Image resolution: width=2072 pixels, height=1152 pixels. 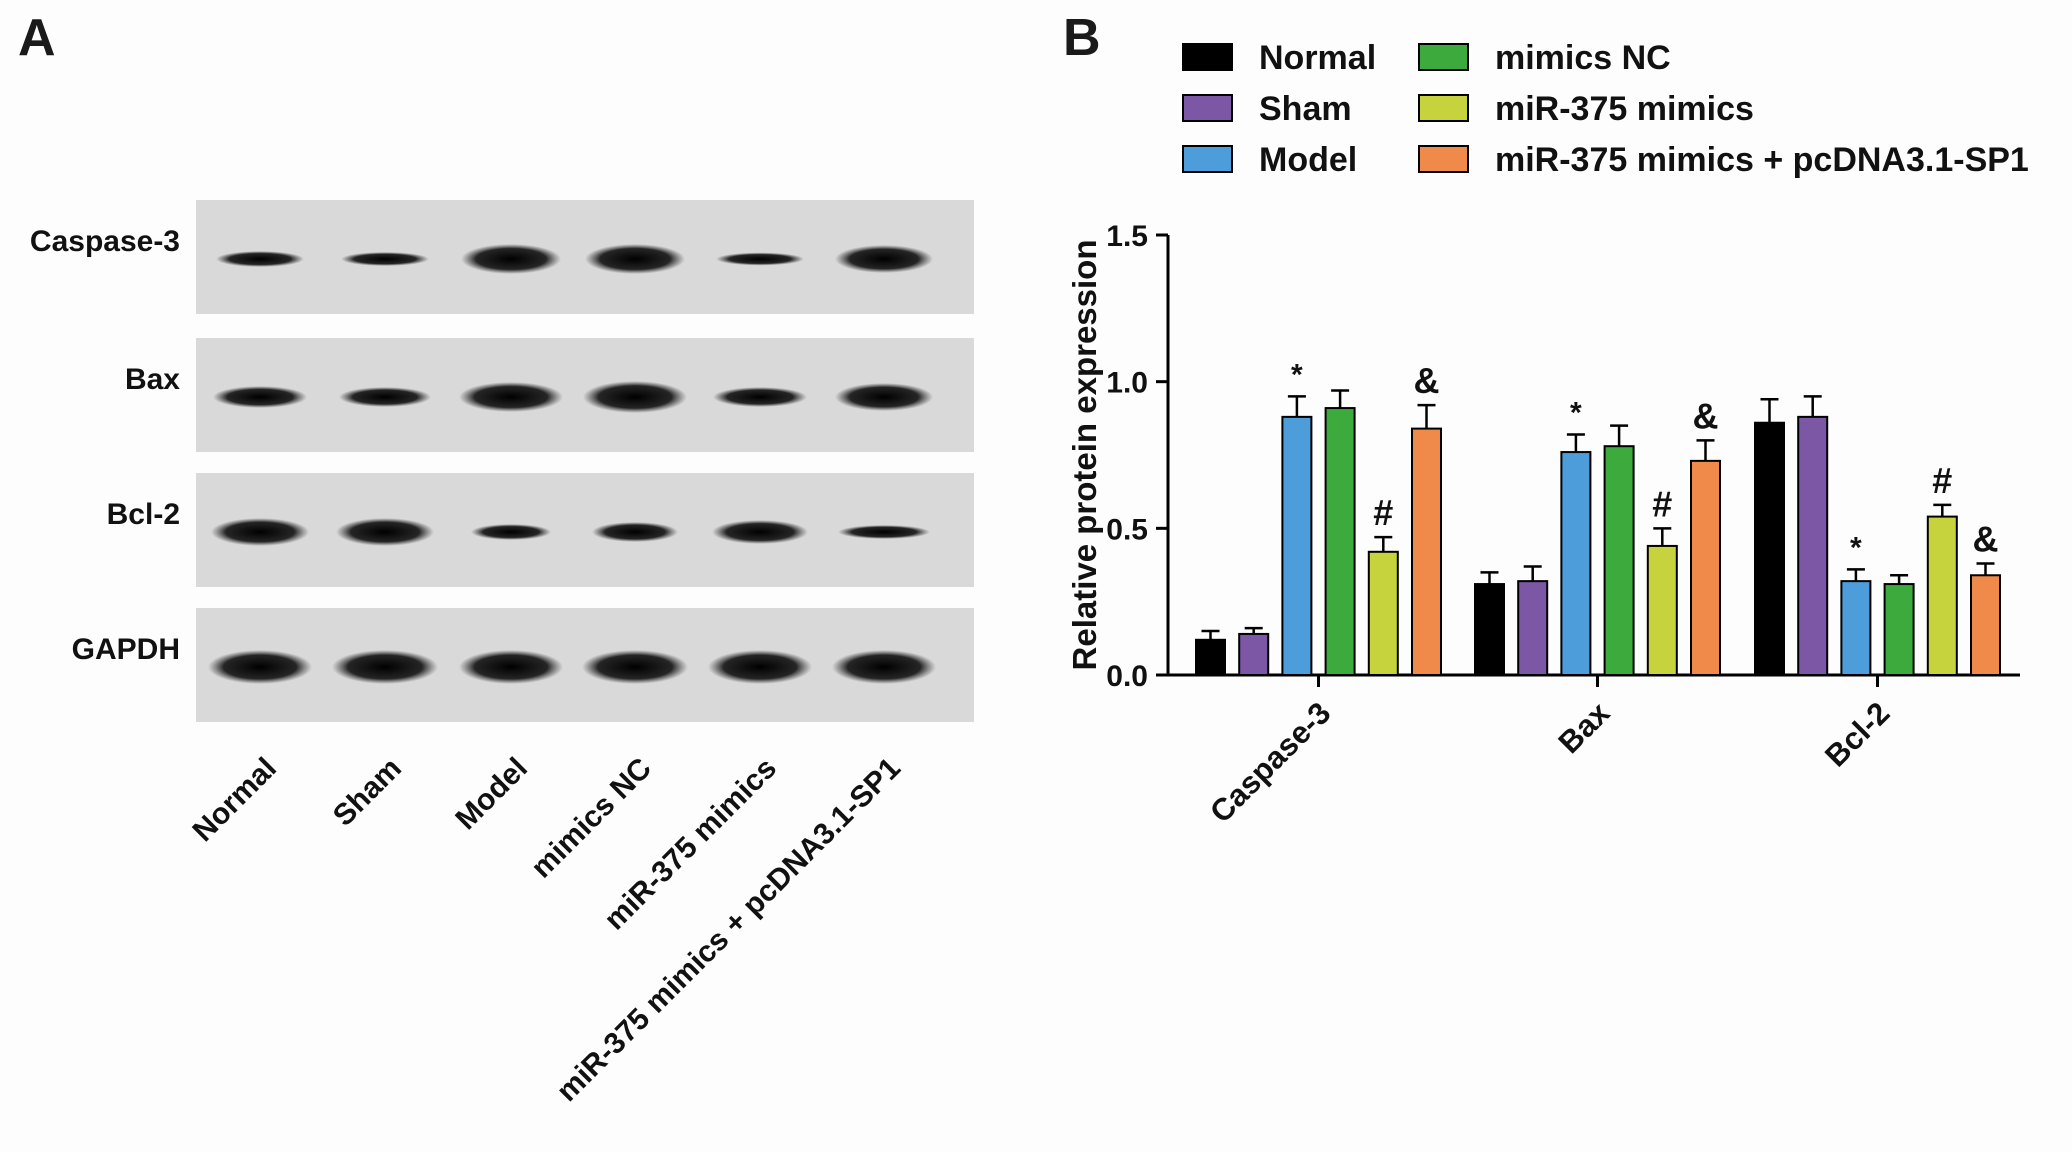 I want to click on y-axis-title: Relative protein expression, so click(x=1084, y=455).